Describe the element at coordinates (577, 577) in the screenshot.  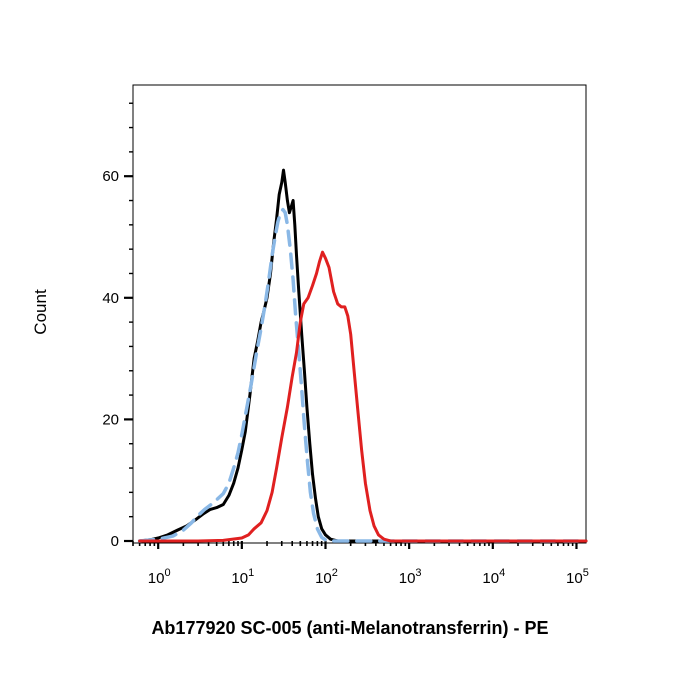
I see `x-tick-label: 10⁵` at that location.